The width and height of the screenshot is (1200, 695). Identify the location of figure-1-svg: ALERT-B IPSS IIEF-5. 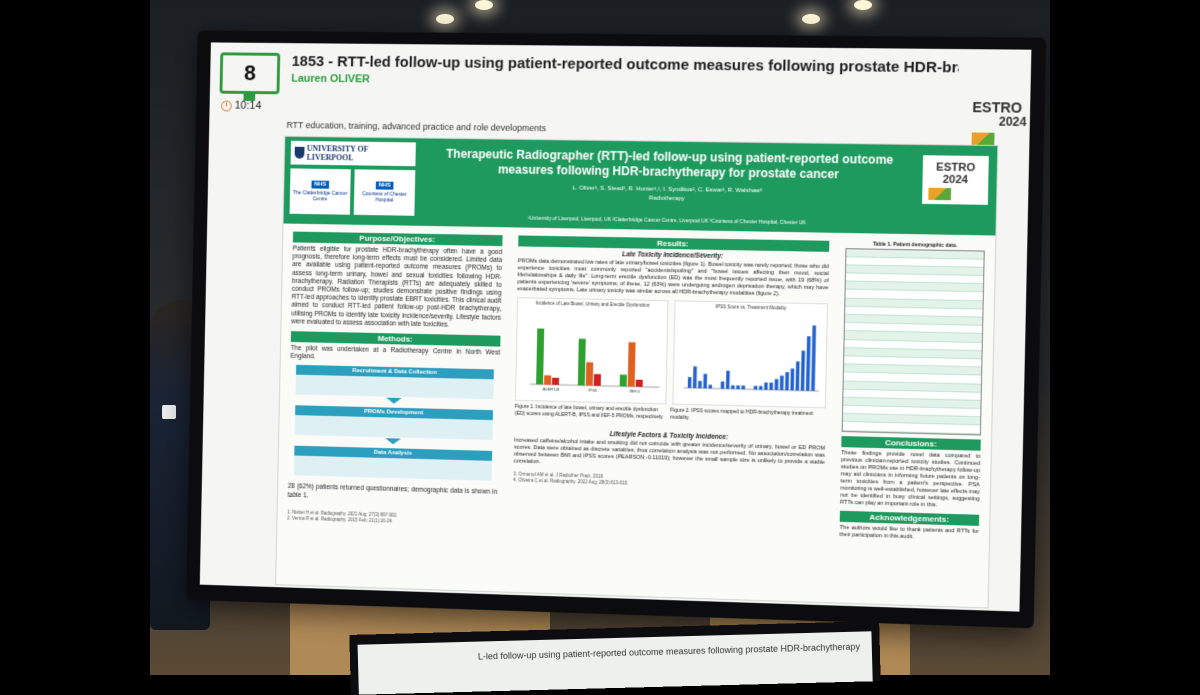
(591, 354).